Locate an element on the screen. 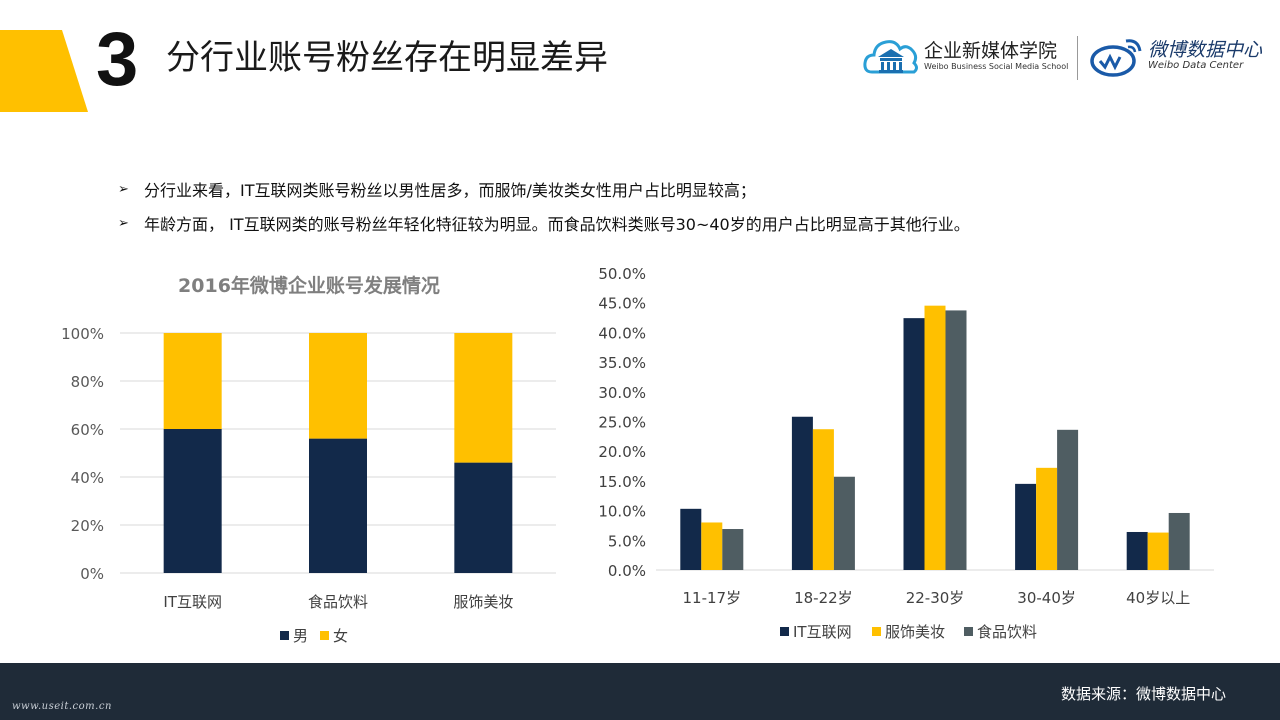 The height and width of the screenshot is (720, 1280). y-tick-label: 25.0% is located at coordinates (622, 423).